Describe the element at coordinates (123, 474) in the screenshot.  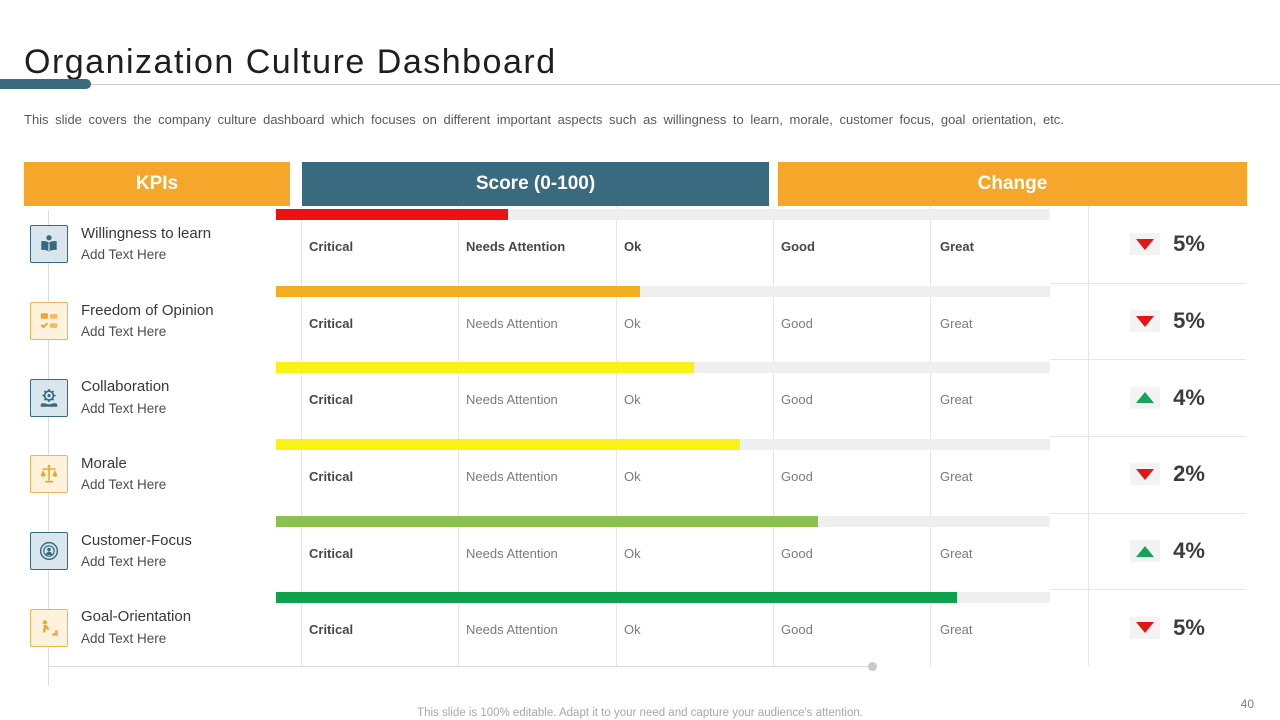
I see `kpi-text: Morale Add Text Here` at that location.